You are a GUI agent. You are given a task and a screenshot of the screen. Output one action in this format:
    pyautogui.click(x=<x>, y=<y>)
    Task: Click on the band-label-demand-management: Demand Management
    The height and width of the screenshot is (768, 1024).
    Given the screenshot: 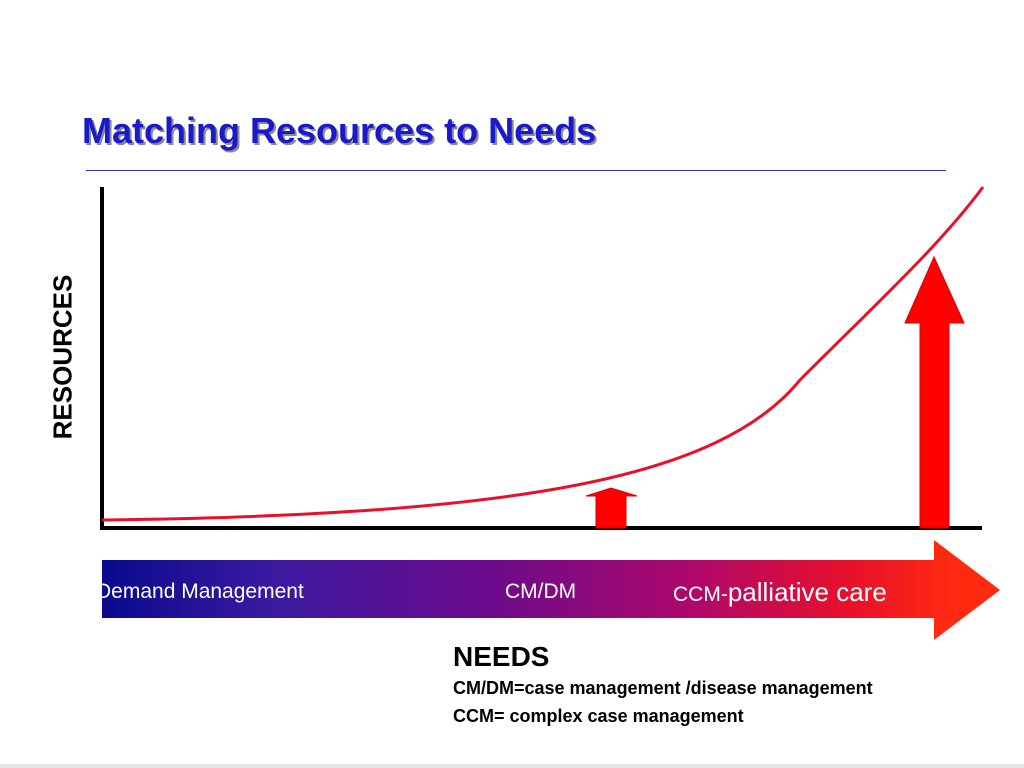 What is the action you would take?
    pyautogui.click(x=203, y=591)
    